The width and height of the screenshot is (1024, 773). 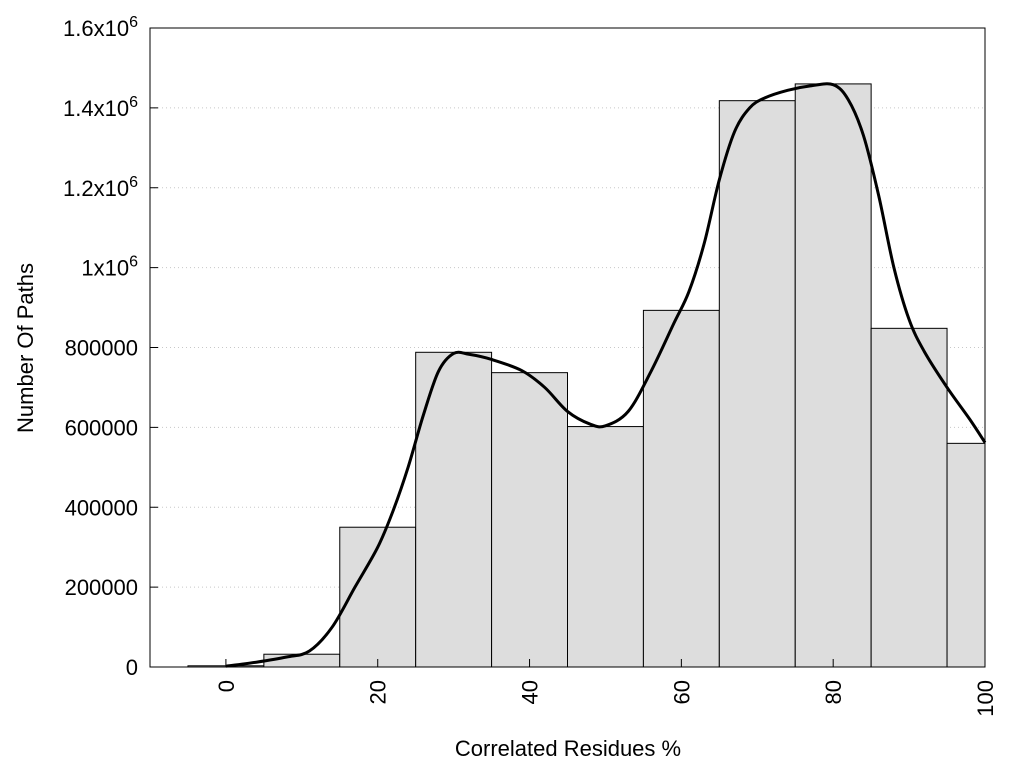 What do you see at coordinates (681, 692) in the screenshot?
I see `x-tick-label: 60` at bounding box center [681, 692].